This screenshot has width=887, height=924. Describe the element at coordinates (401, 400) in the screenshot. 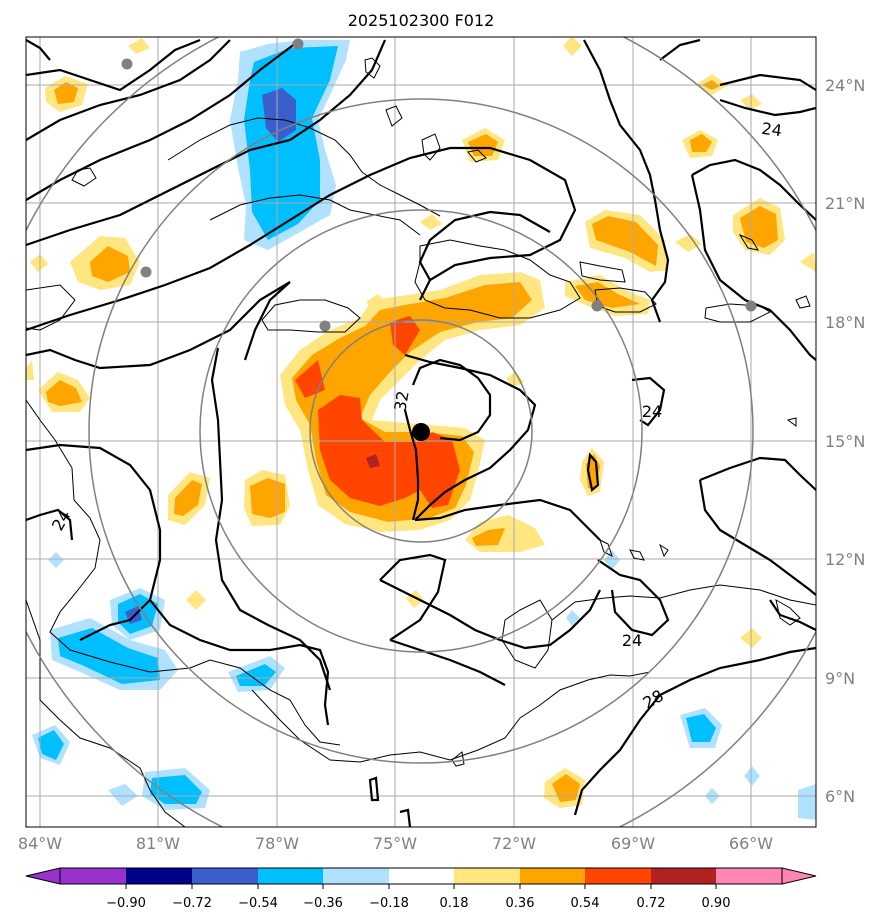

I see `contour-label: 32` at that location.